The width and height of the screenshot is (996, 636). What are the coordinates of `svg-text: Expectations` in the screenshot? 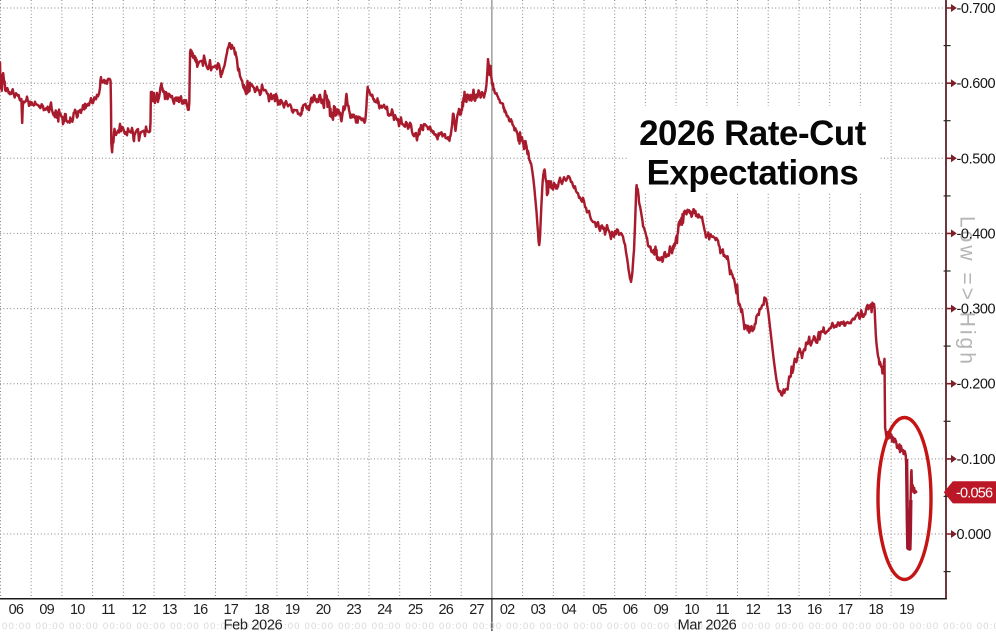 It's located at (753, 172).